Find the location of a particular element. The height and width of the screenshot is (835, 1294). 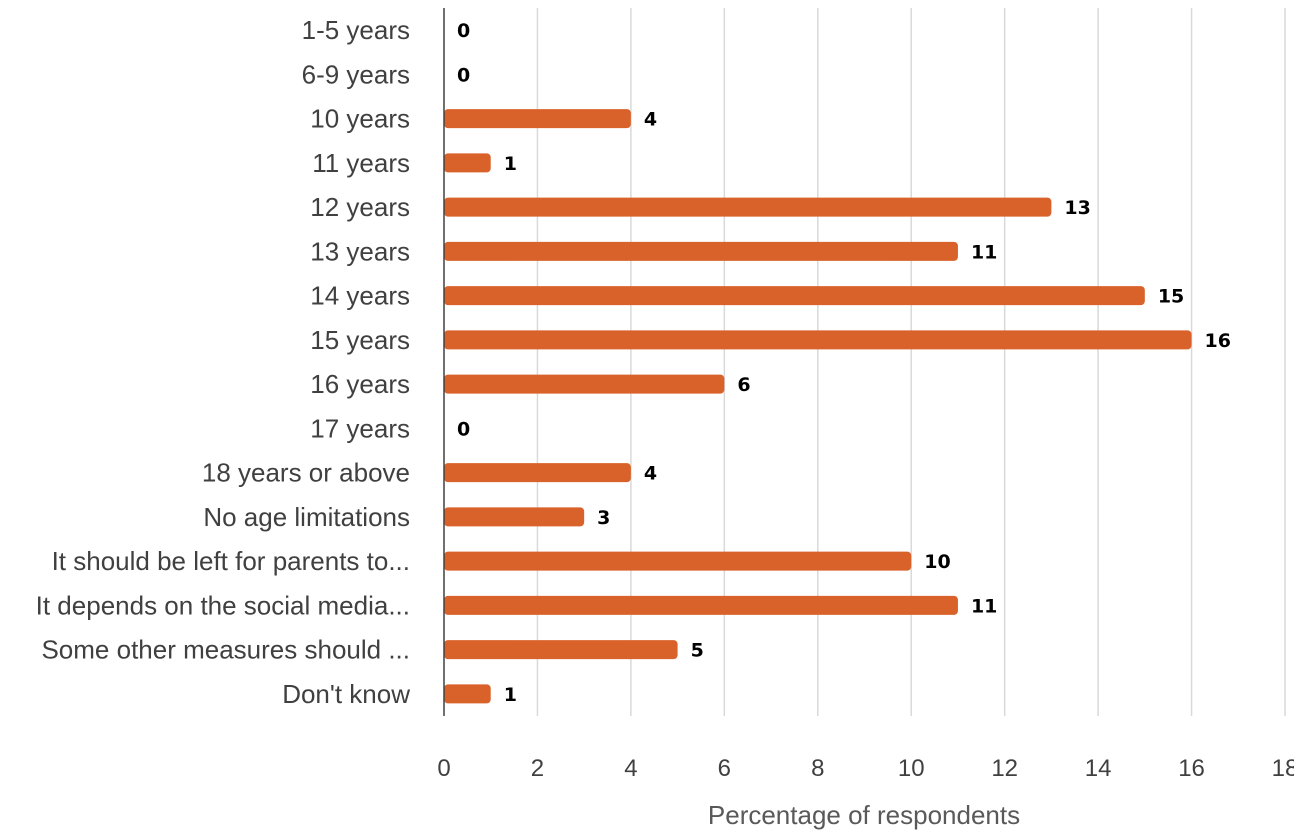

category-label: 11 years is located at coordinates (361, 163).